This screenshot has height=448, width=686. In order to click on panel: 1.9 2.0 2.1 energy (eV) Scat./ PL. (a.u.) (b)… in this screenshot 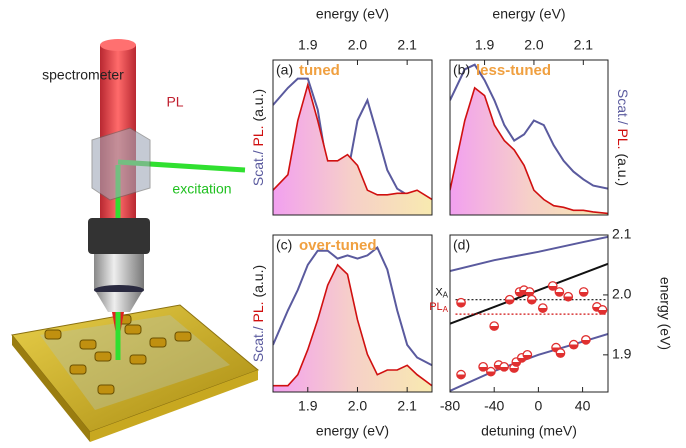, I will do `click(540, 111)`.